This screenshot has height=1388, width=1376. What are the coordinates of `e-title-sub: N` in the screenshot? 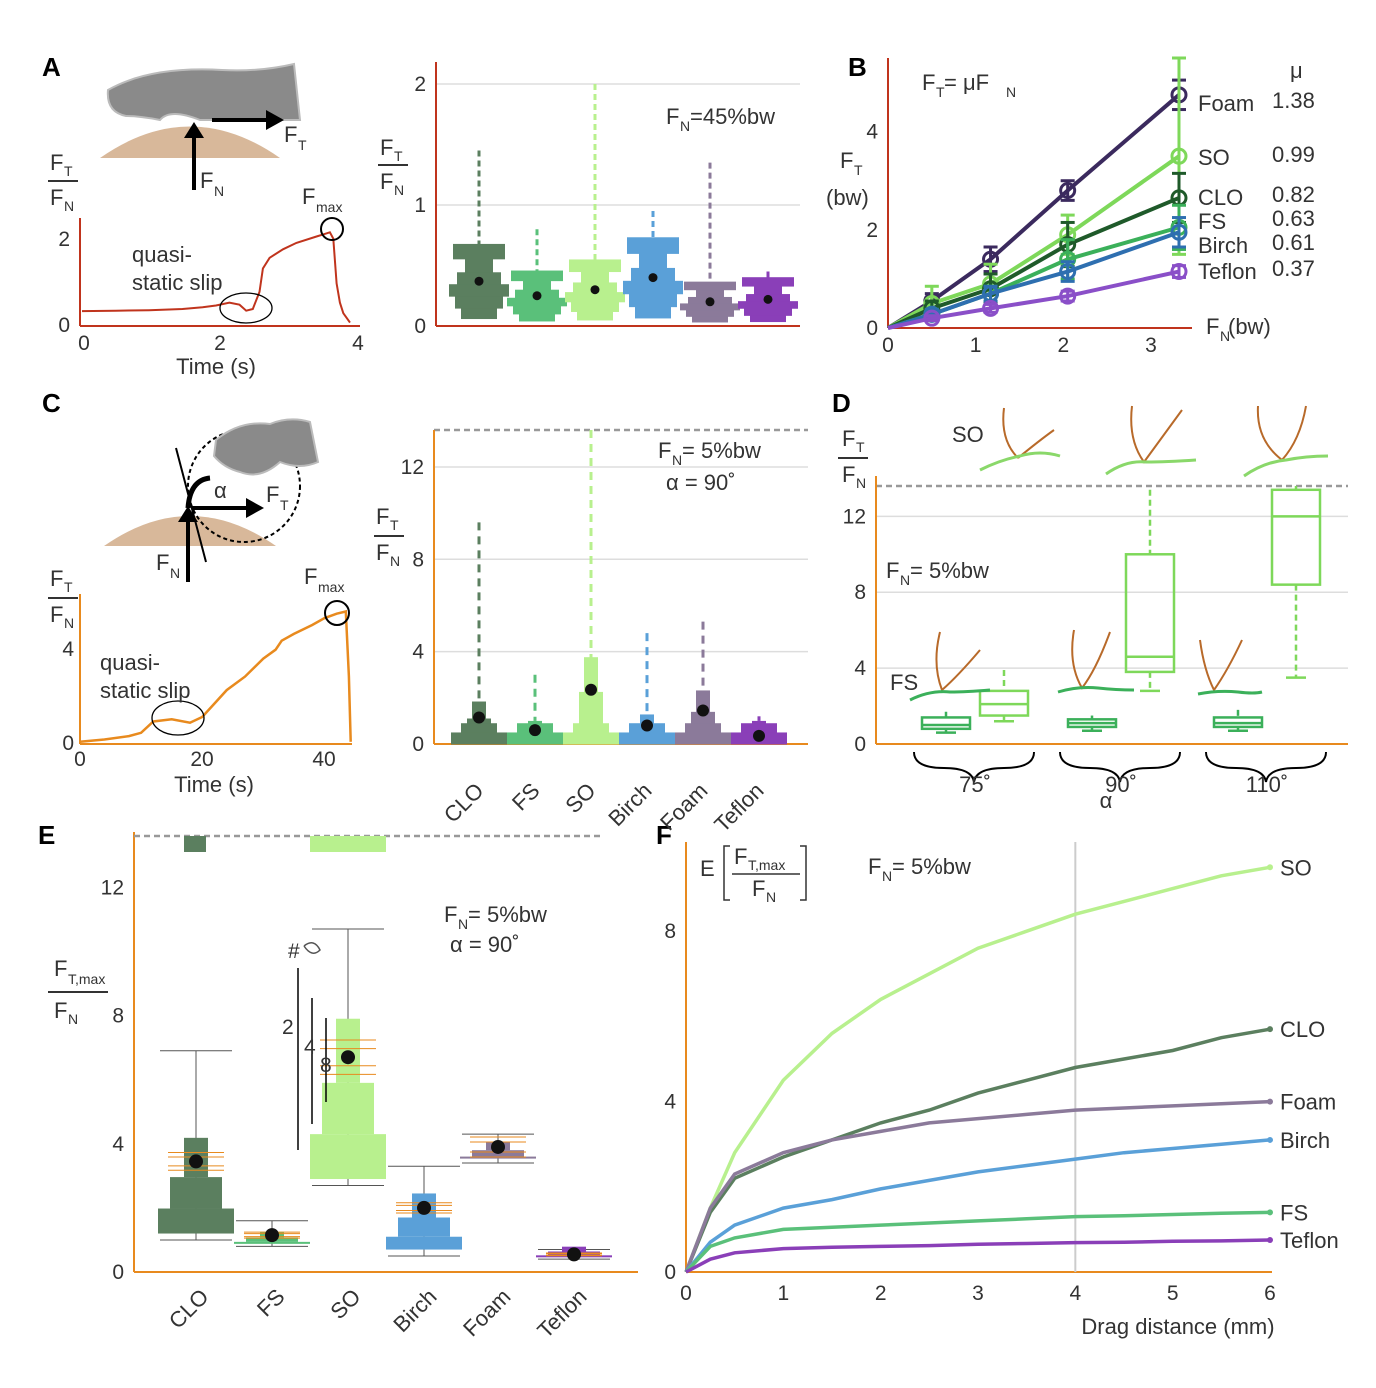 It's located at (463, 924).